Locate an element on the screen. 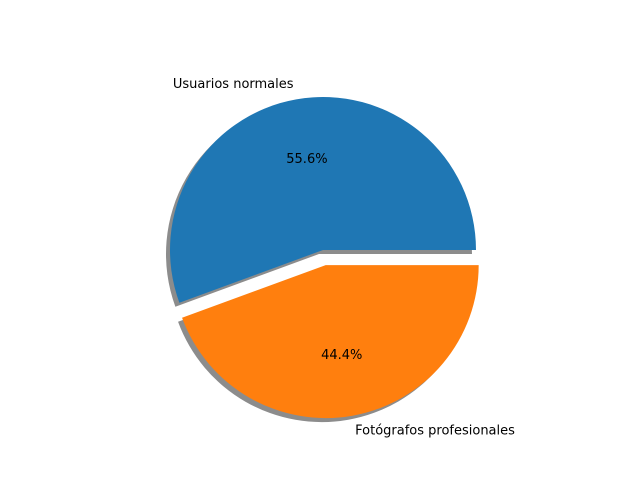 This screenshot has height=480, width=640. slice-label-fot-grafos-profesionales: Fotógrafos profesionales is located at coordinates (435, 430).